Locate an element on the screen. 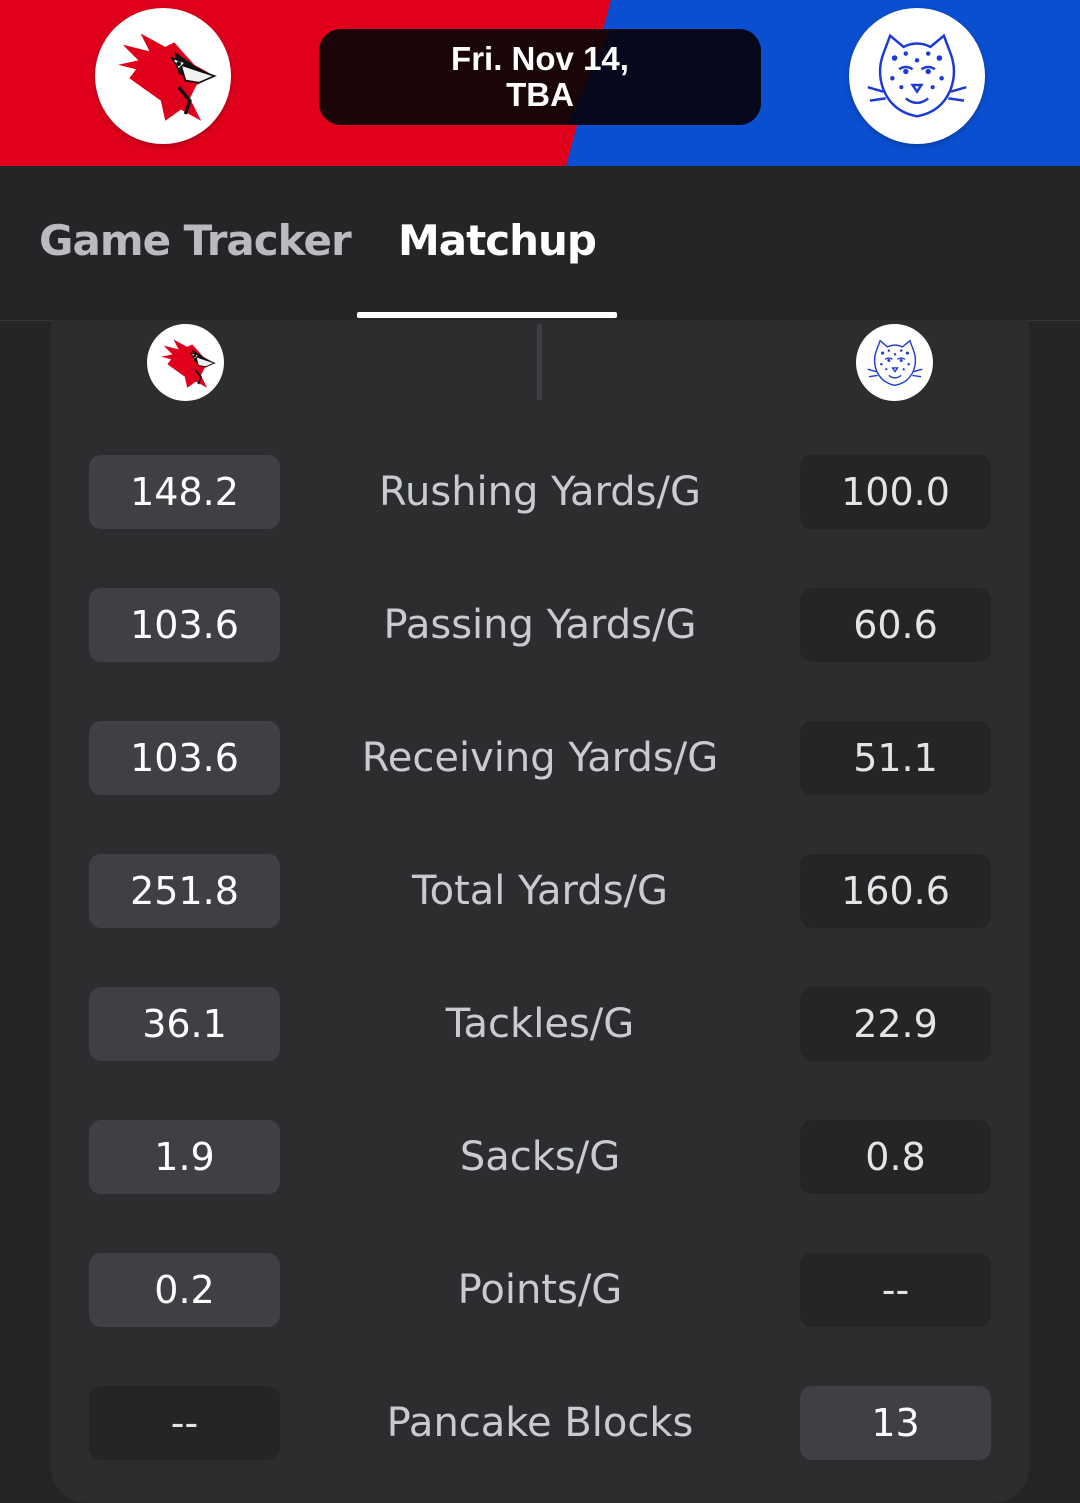 The width and height of the screenshot is (1080, 1503). stat-row: 148.2 Rushing Yards/G 100.0 is located at coordinates (540, 492).